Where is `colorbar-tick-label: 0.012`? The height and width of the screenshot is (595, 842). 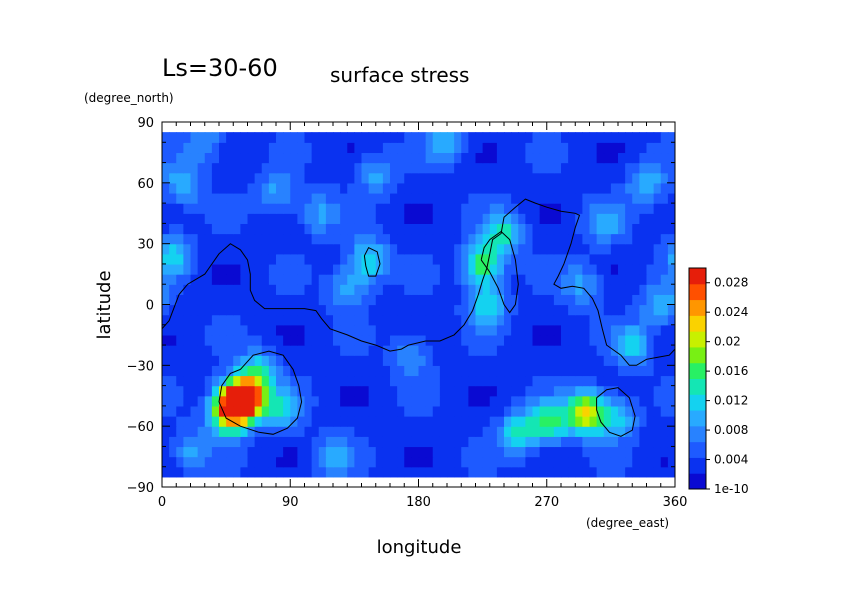
colorbar-tick-label: 0.012 is located at coordinates (731, 401).